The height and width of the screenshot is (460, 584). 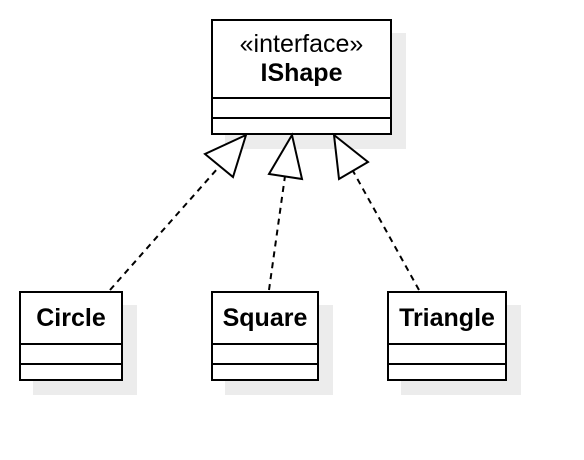 I want to click on realization-line-square, so click(x=277, y=233).